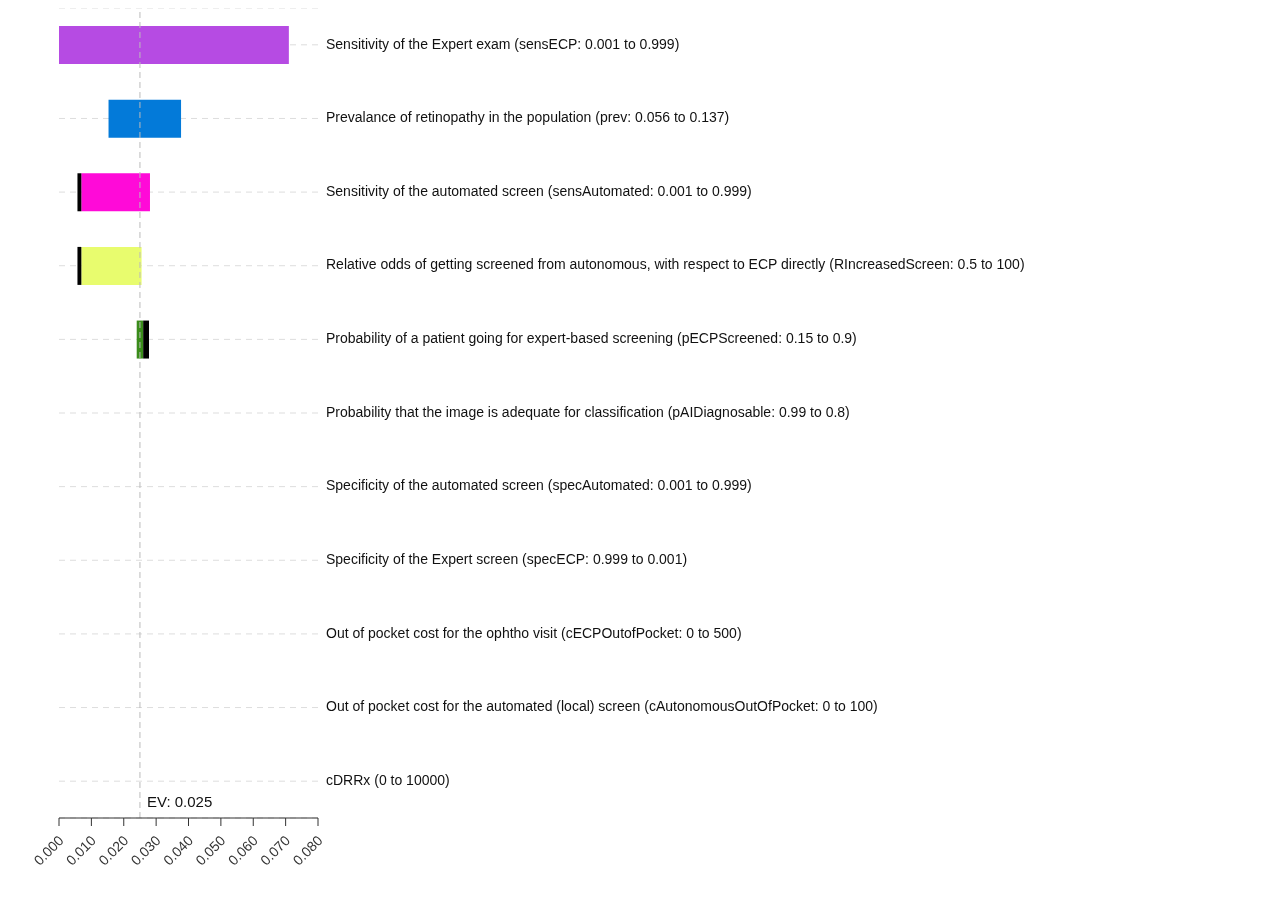 Image resolution: width=1267 pixels, height=901 pixels. I want to click on ref-line-label: EV: 0.025, so click(179, 801).